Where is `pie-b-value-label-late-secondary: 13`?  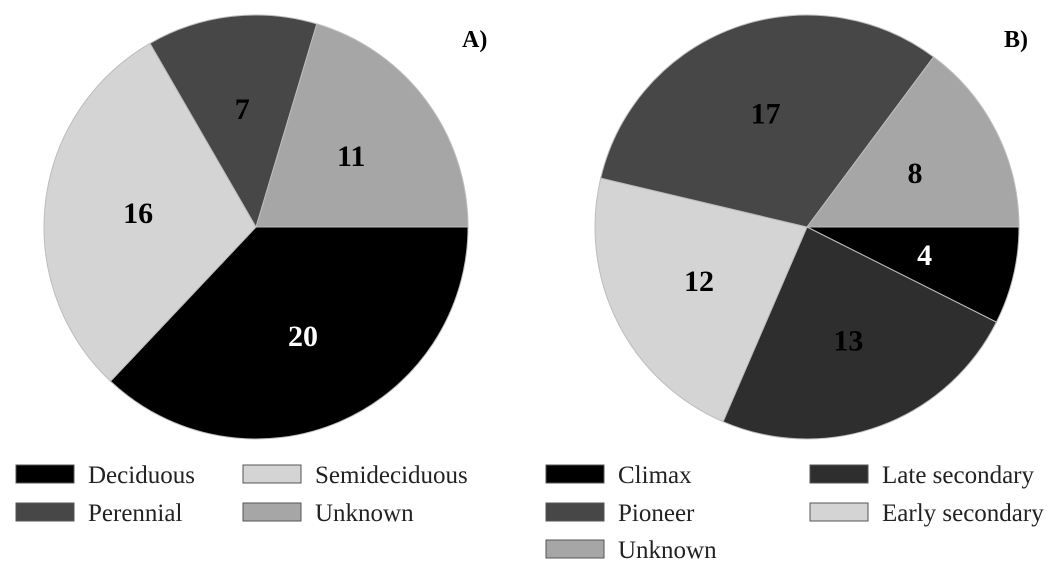
pie-b-value-label-late-secondary: 13 is located at coordinates (848, 341).